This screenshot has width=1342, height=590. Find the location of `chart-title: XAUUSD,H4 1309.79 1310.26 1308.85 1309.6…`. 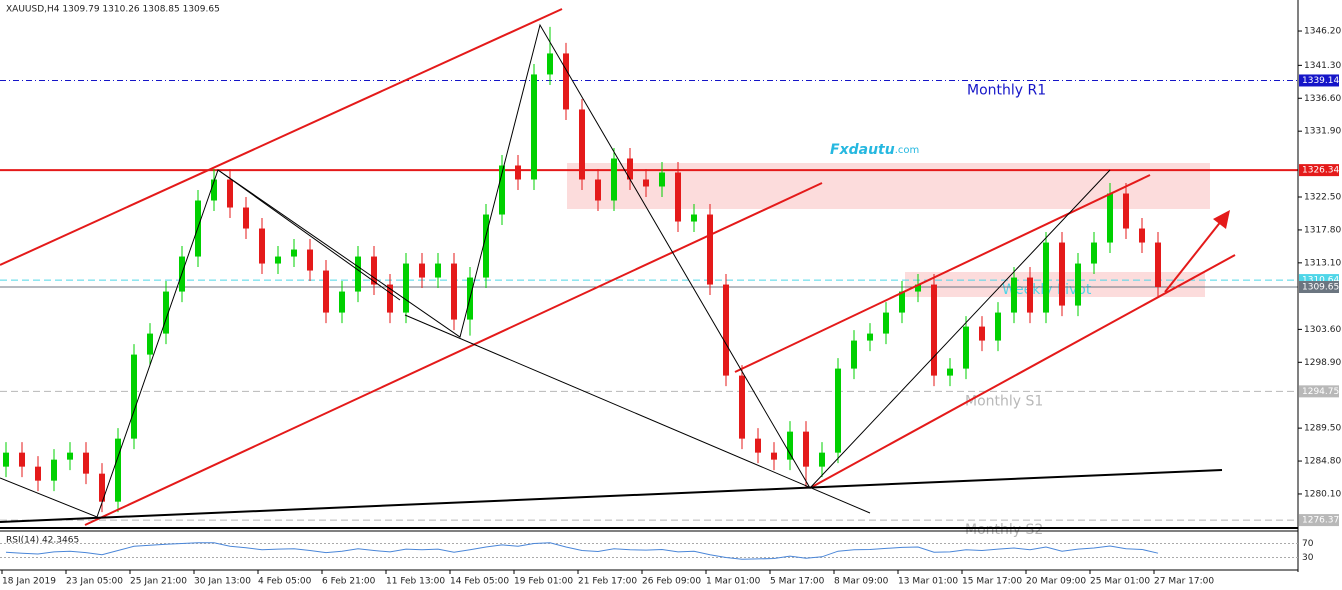

chart-title: XAUUSD,H4 1309.79 1310.26 1308.85 1309.6… is located at coordinates (113, 10).